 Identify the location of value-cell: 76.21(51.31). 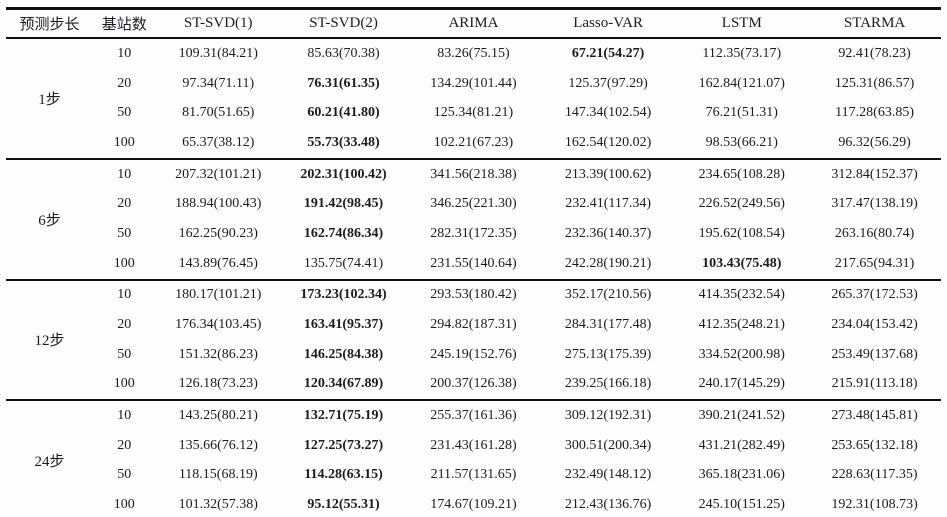
(741, 113).